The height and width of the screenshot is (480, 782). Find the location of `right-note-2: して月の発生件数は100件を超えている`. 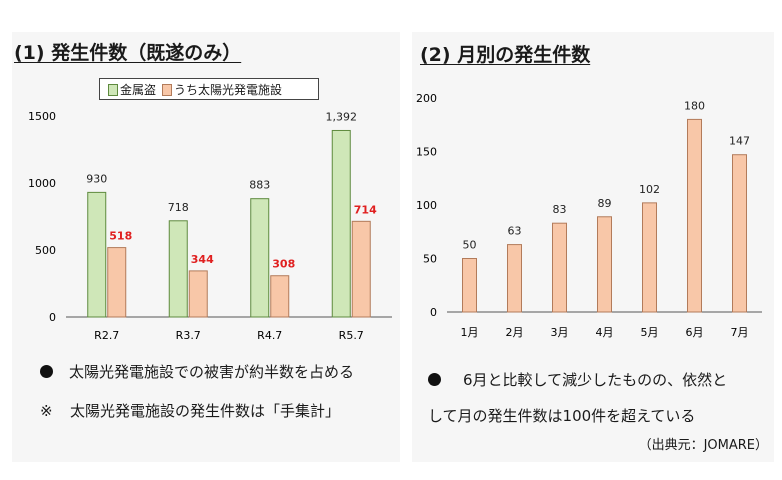

right-note-2: して月の発生件数は100件を超えている is located at coordinates (561, 415).